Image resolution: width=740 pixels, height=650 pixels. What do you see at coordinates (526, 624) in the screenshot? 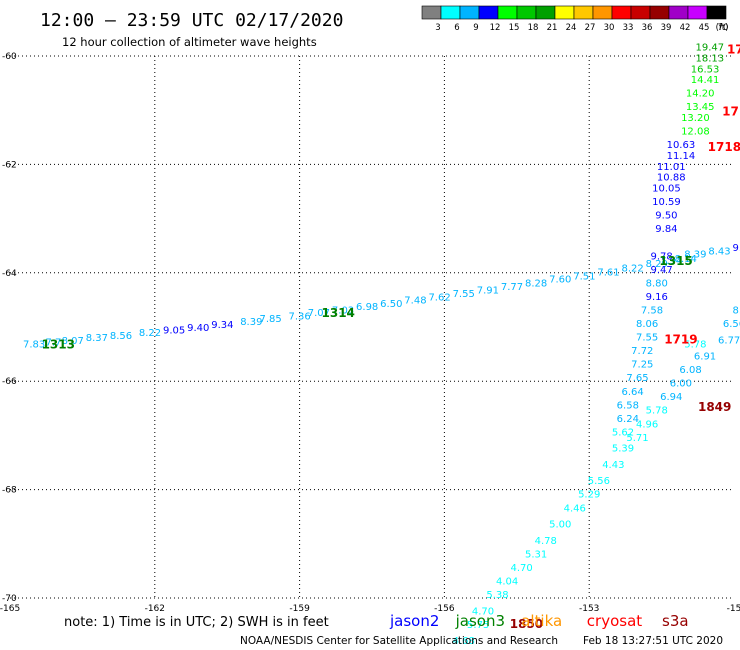
I see `pass-time-label: 1850` at bounding box center [526, 624].